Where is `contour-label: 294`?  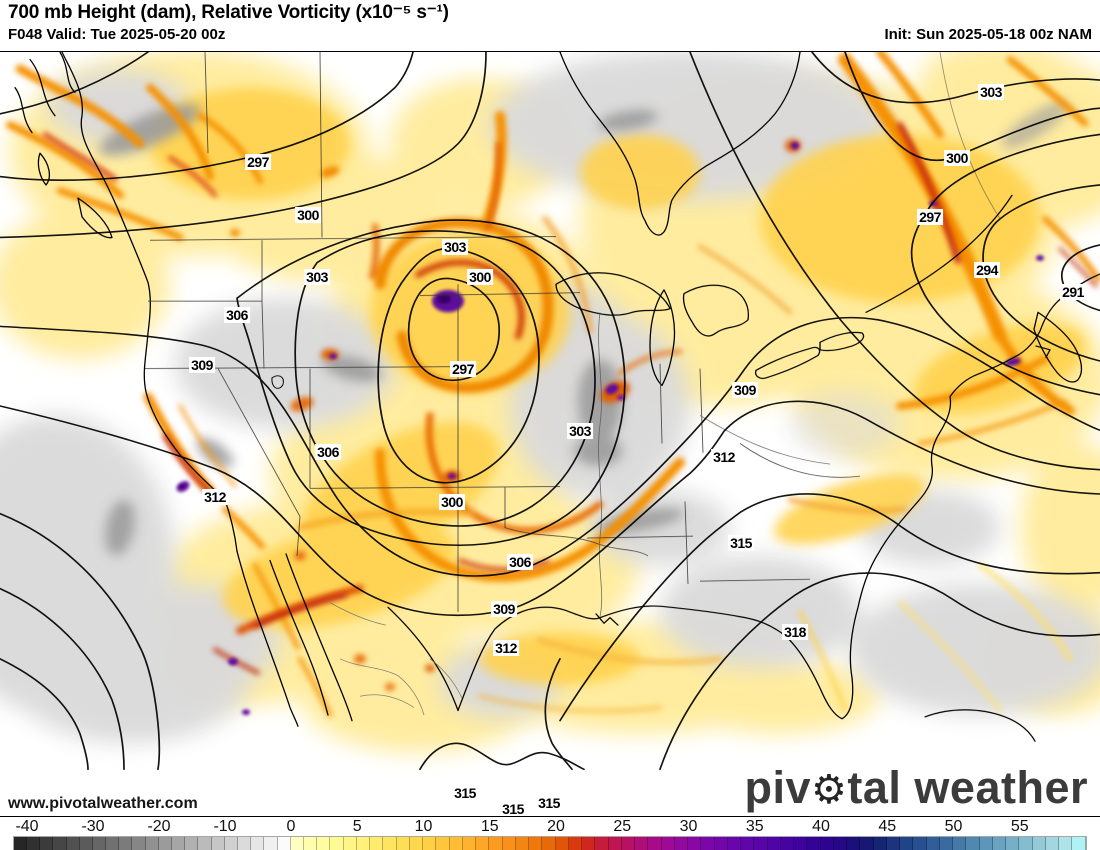 contour-label: 294 is located at coordinates (987, 270).